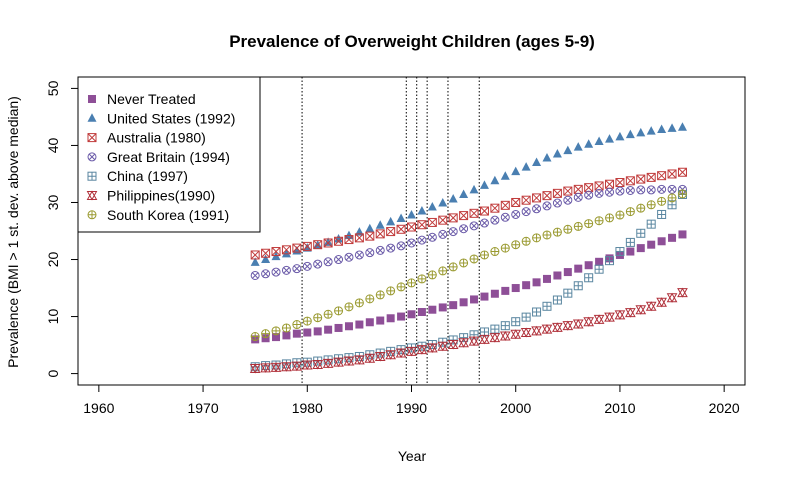  I want to click on legend-box, so click(169, 154).